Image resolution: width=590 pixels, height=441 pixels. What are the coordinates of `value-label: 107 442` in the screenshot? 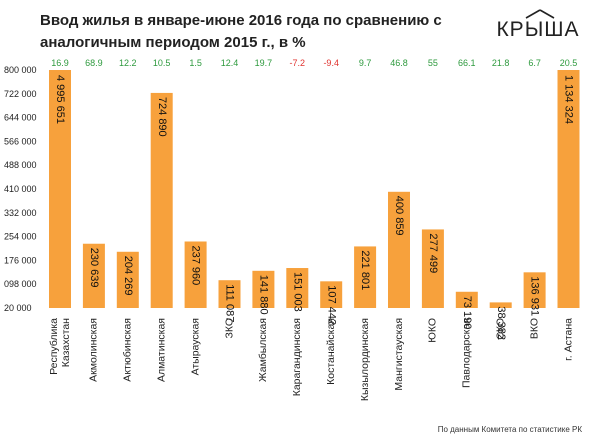 It's located at (331, 305).